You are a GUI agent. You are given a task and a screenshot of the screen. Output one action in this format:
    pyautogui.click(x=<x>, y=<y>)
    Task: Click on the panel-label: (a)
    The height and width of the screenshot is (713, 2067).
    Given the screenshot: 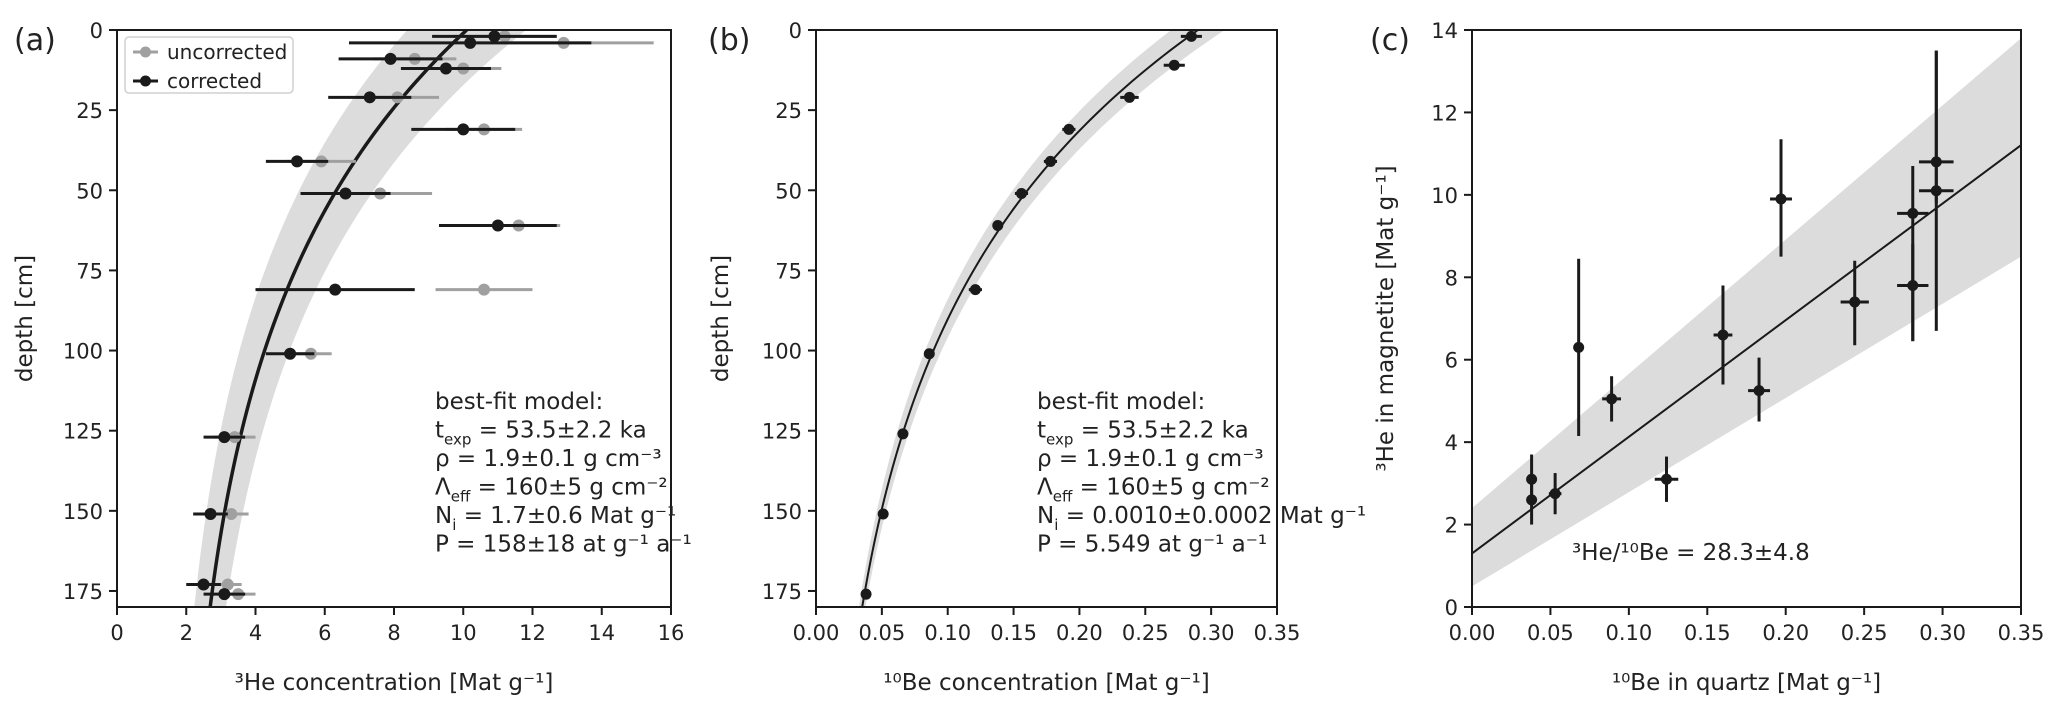 What is the action you would take?
    pyautogui.click(x=35, y=40)
    